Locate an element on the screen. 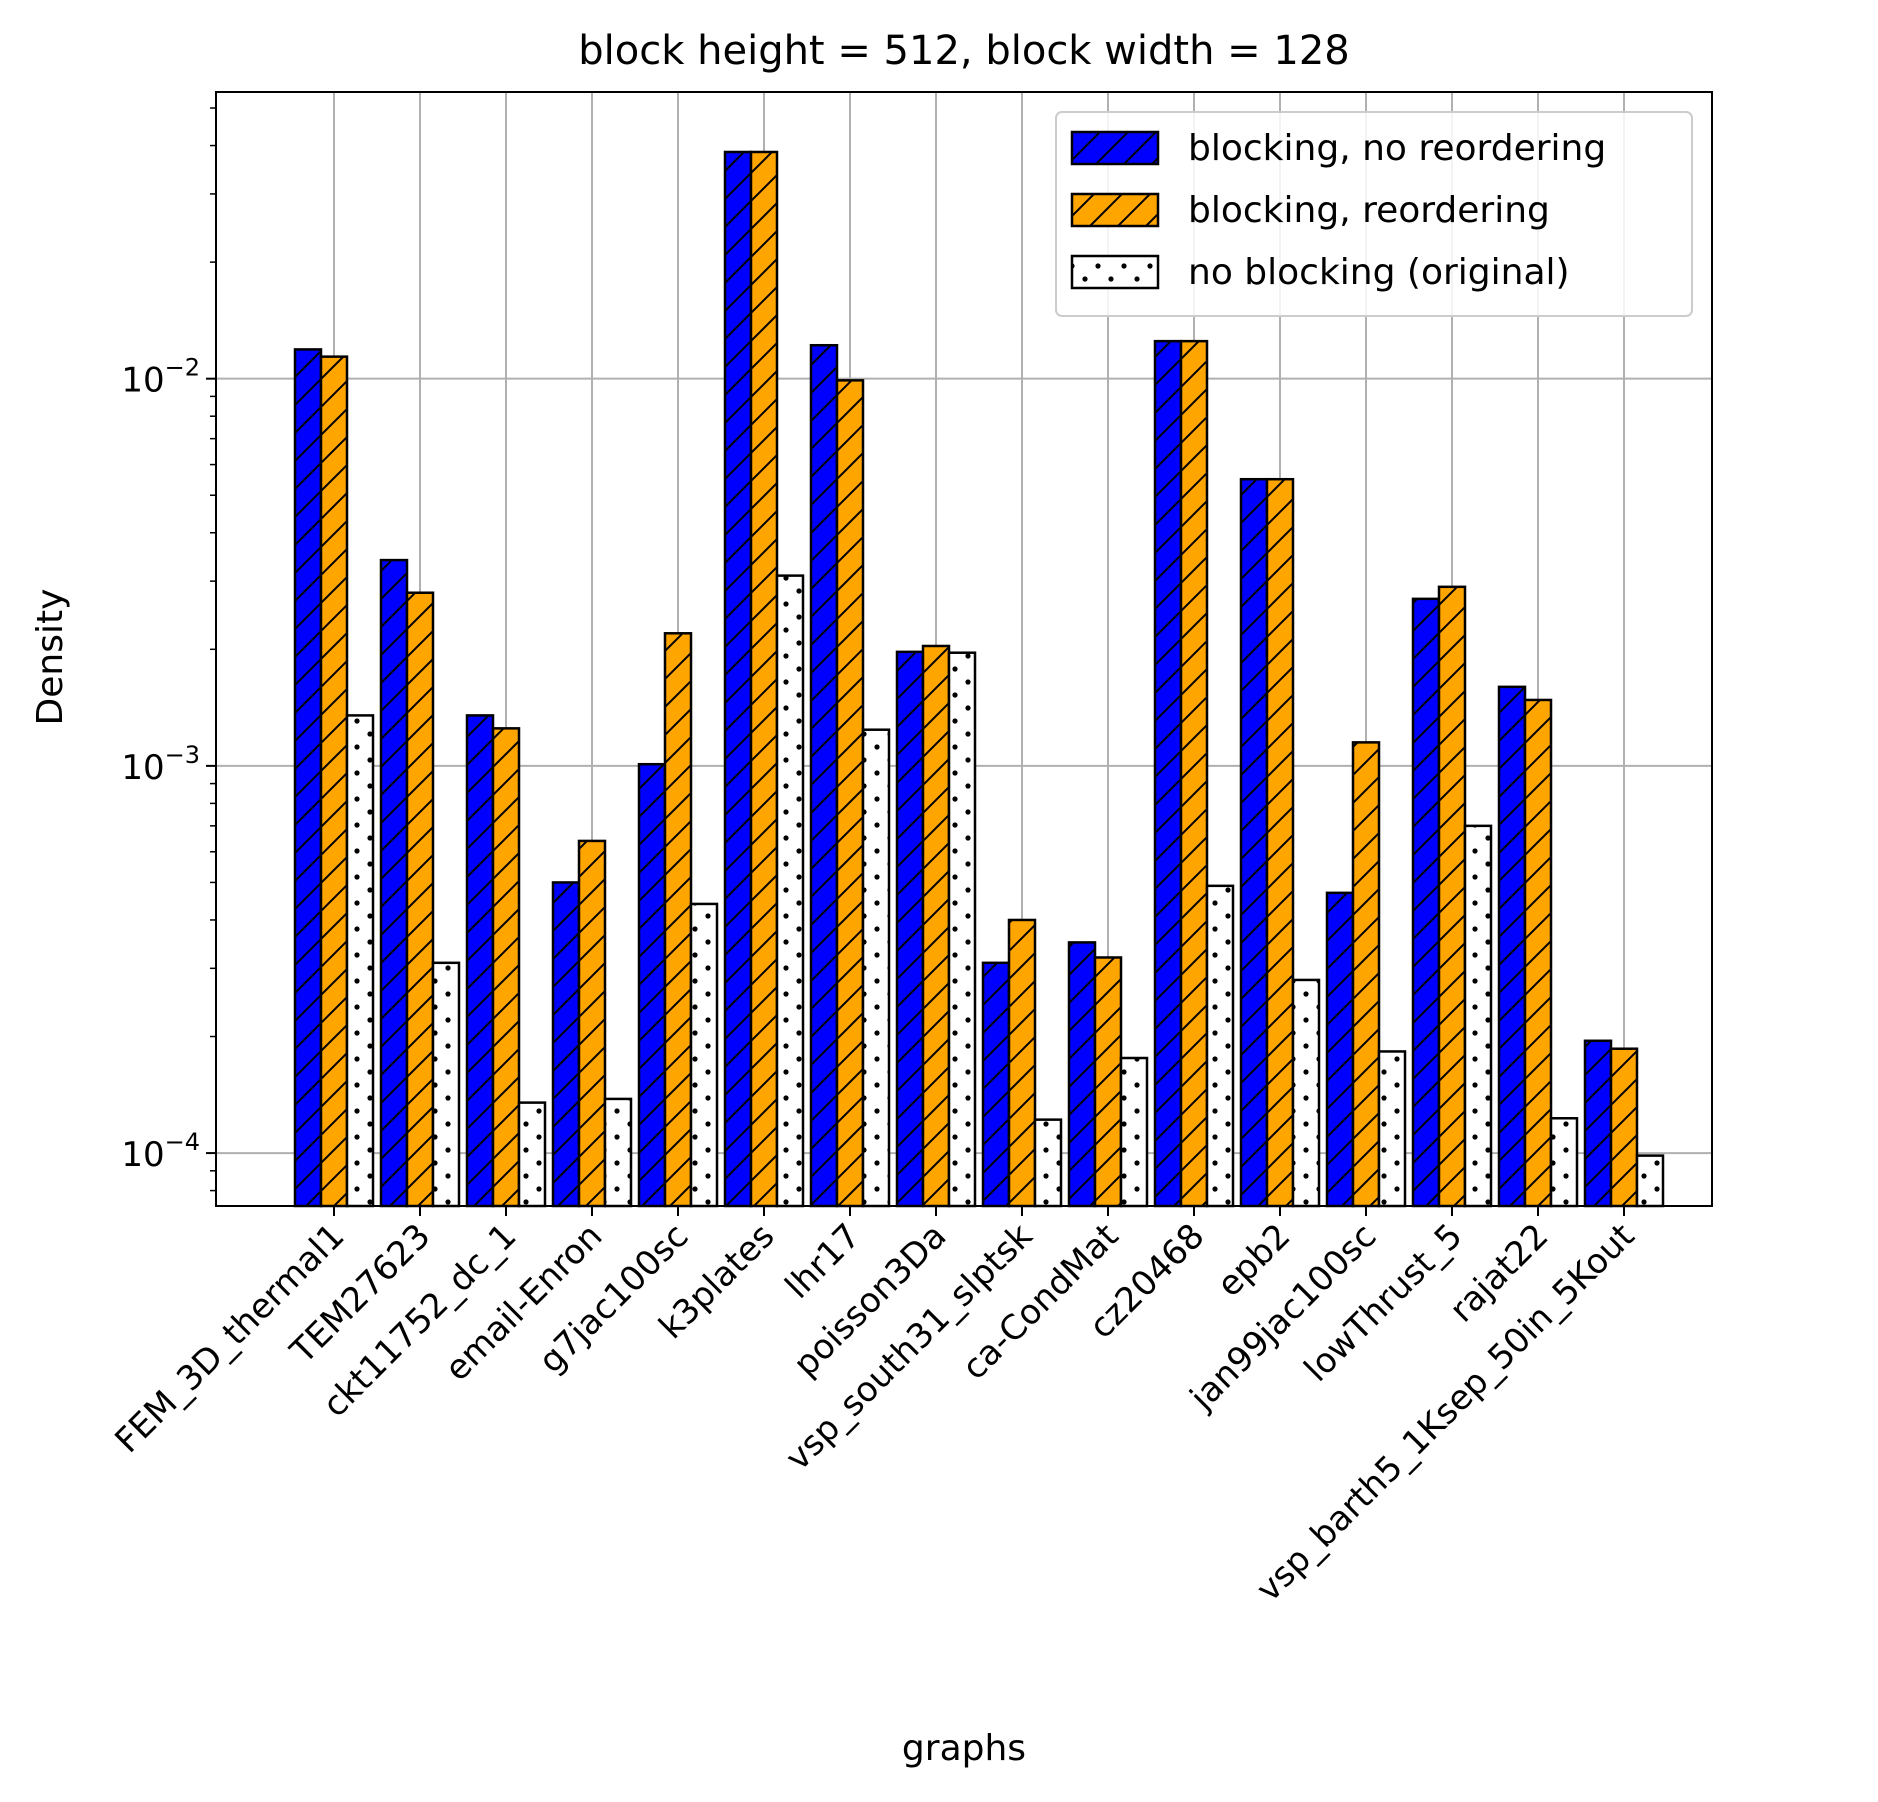 The height and width of the screenshot is (1802, 1878). legend-label: blocking, reordering is located at coordinates (1369, 210).